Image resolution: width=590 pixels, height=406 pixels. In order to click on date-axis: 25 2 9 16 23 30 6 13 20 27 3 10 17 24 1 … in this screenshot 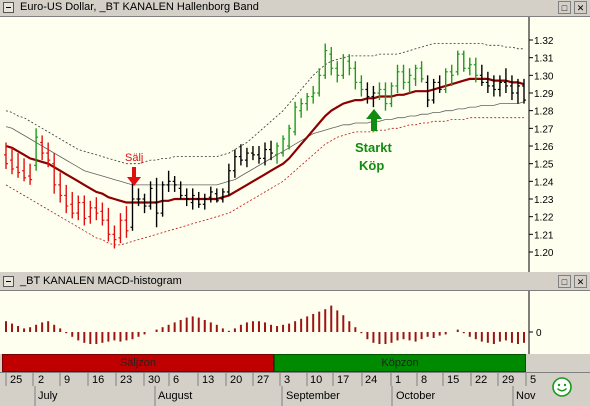, I will do `click(295, 389)`.